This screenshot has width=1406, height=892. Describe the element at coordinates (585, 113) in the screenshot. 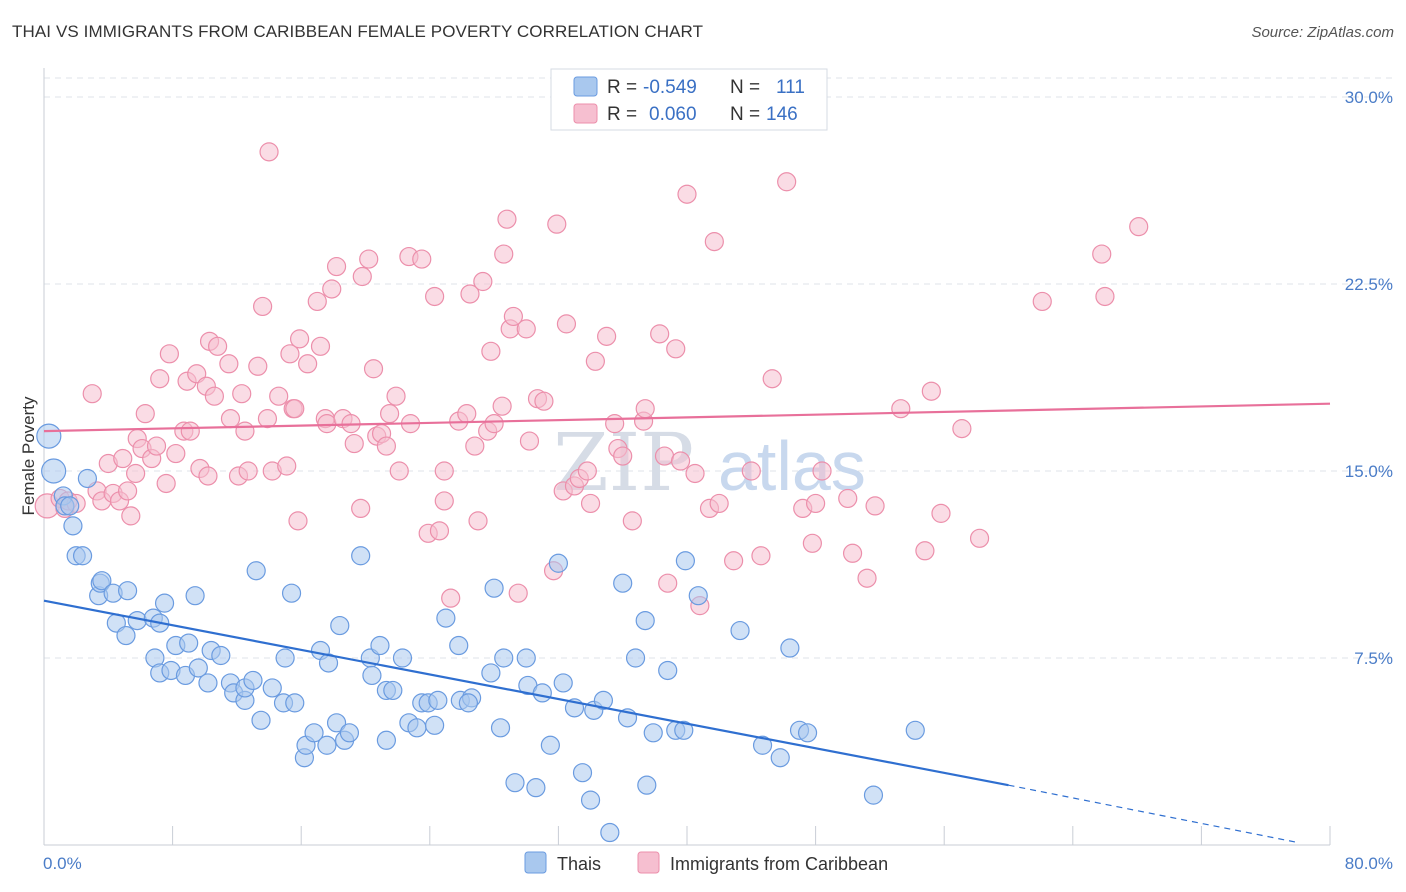

I see `legend-swatch-caribbean` at that location.